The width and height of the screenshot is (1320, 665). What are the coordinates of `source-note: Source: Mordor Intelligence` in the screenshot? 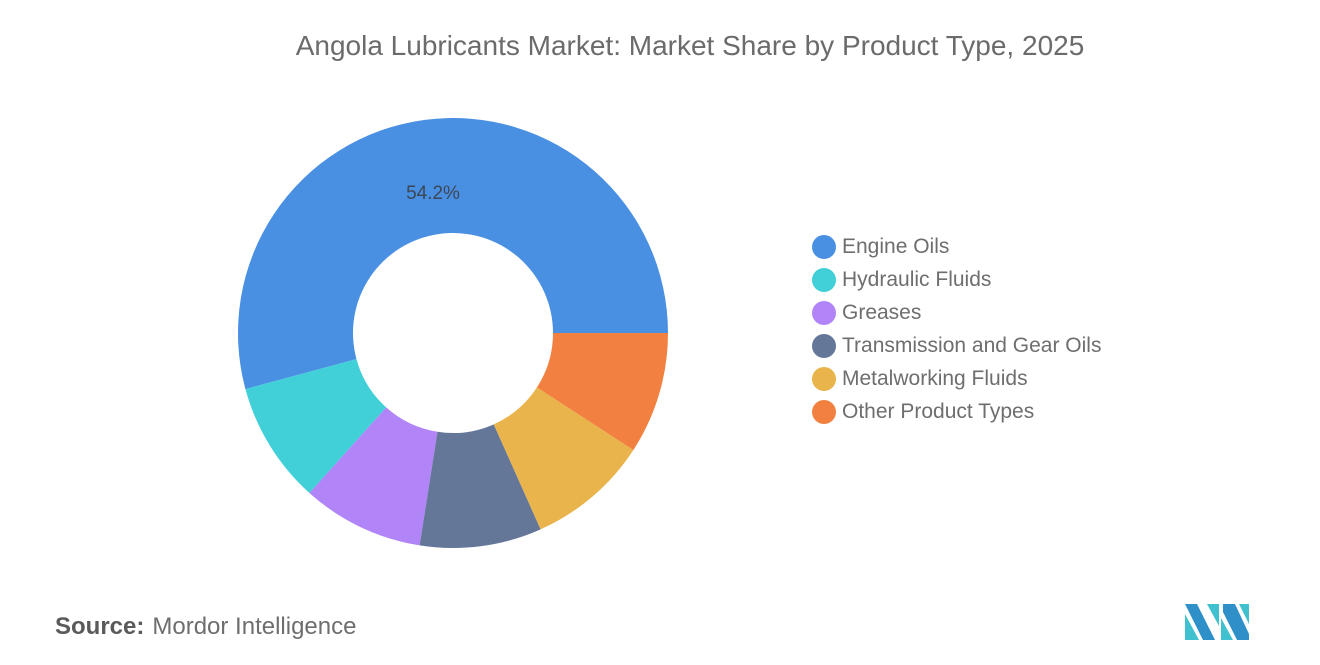 It's located at (205, 627).